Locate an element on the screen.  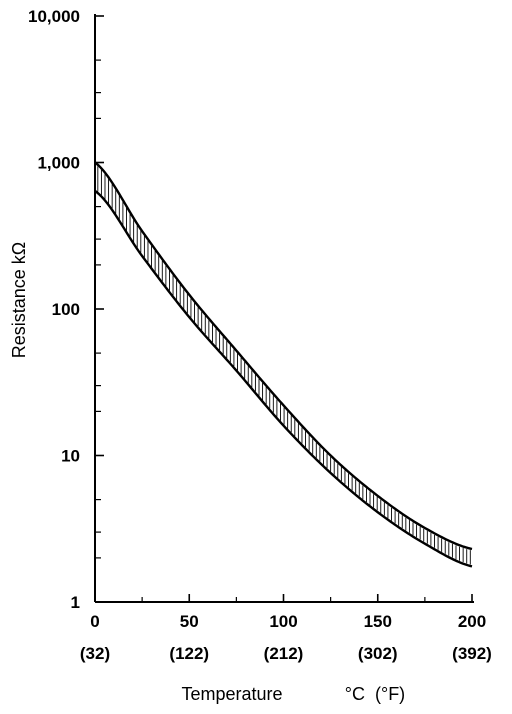
y-tick-label: 100 is located at coordinates (66, 309).